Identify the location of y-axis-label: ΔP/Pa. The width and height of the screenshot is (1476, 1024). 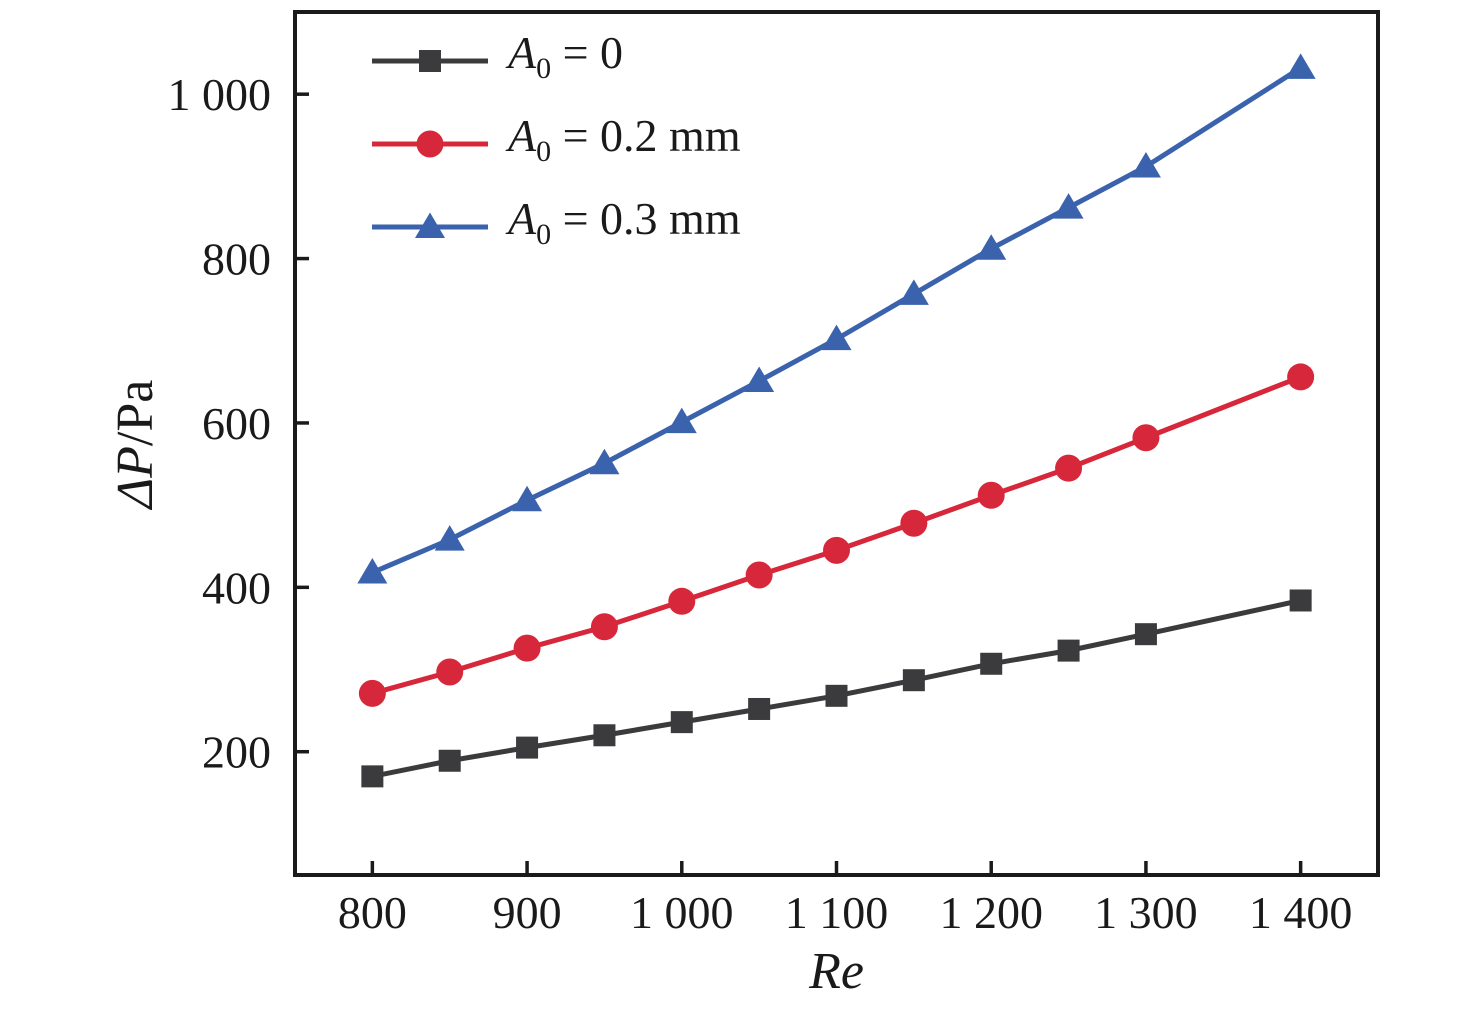
(135, 444).